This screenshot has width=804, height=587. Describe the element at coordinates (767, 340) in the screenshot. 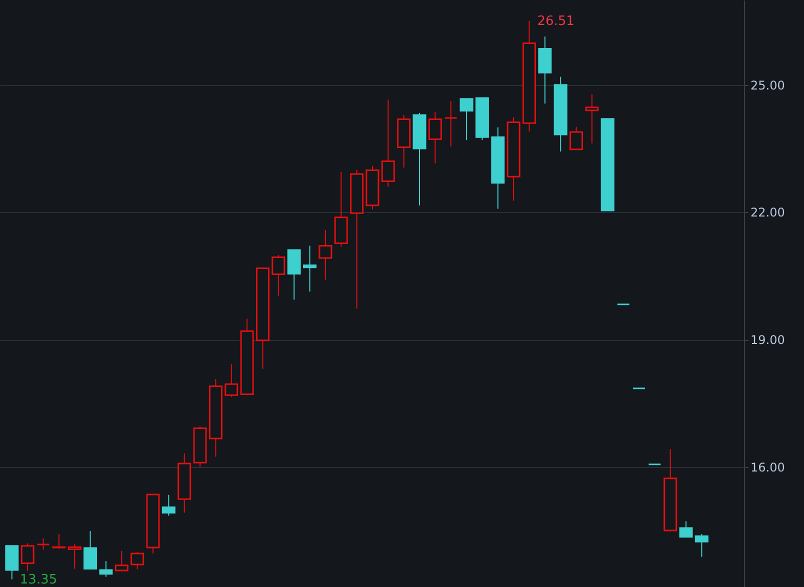

I see `y-tick-label: 19.00` at that location.